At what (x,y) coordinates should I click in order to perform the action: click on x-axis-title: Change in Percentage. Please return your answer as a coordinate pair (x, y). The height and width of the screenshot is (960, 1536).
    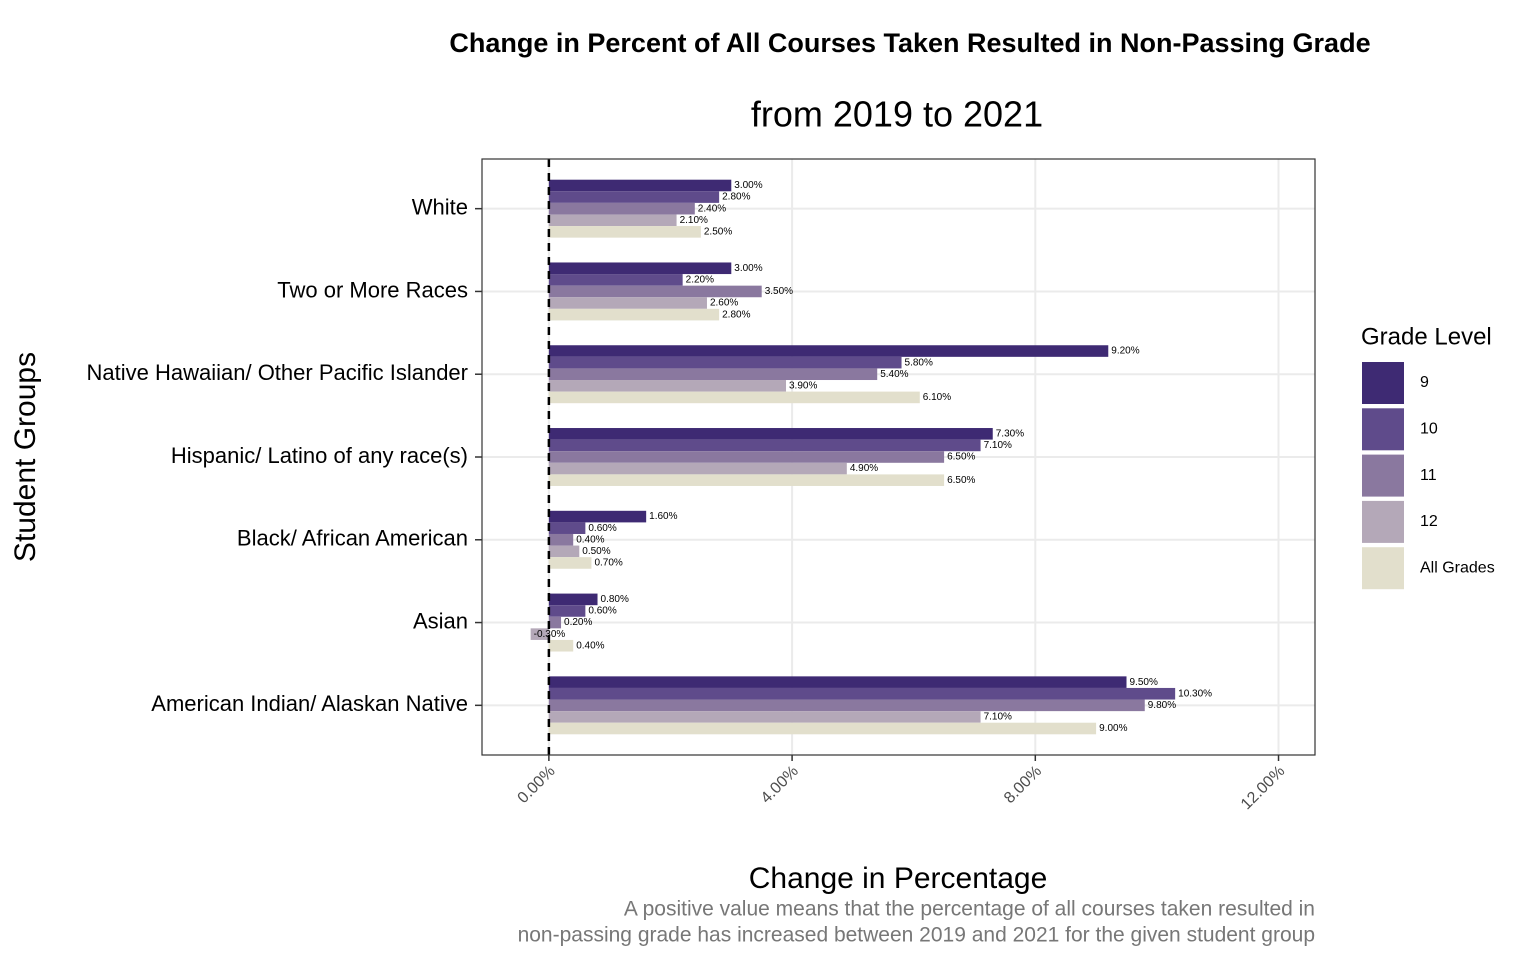
    Looking at the image, I should click on (898, 878).